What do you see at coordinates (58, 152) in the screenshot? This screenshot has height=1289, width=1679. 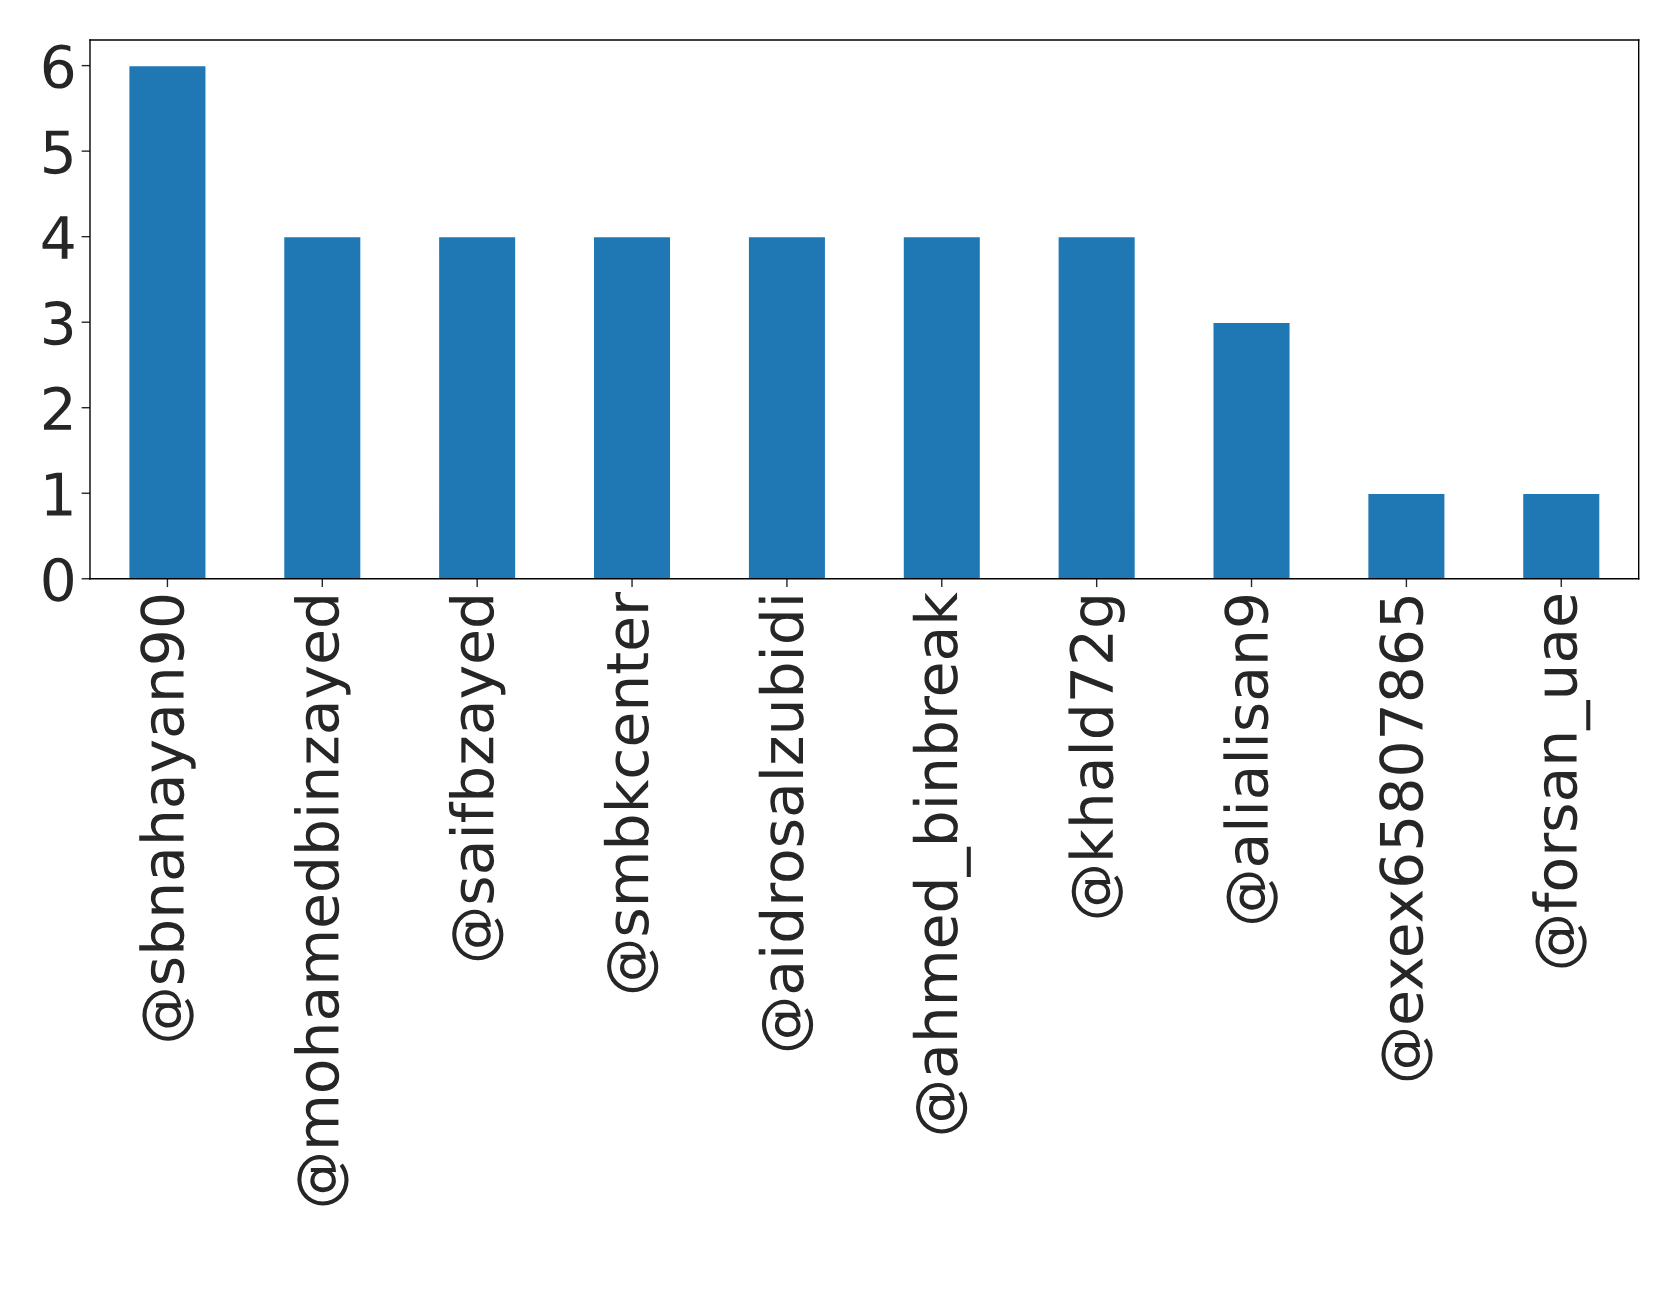 I see `y-tick-label: 5` at bounding box center [58, 152].